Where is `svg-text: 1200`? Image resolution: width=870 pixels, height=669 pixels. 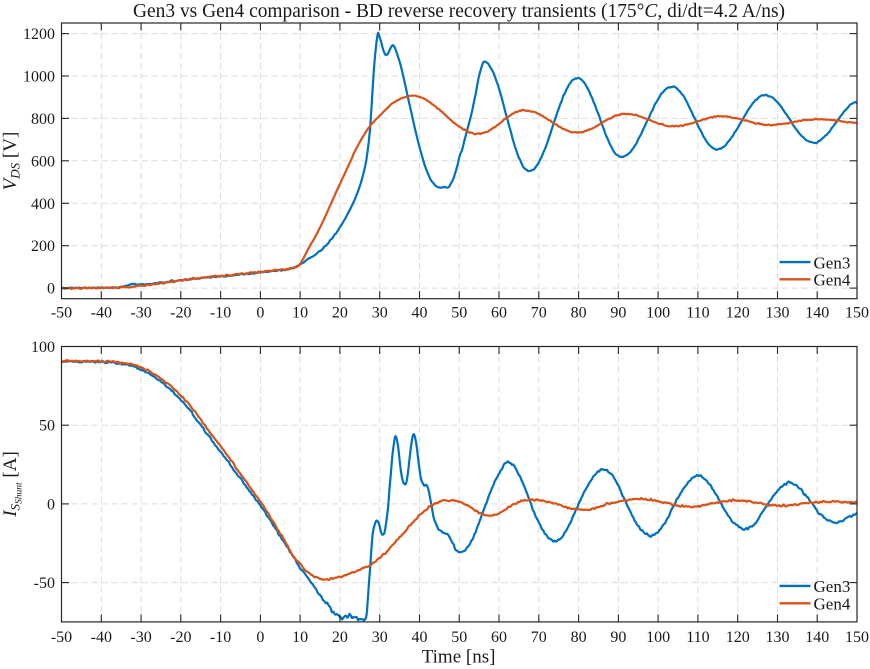 svg-text: 1200 is located at coordinates (39, 34).